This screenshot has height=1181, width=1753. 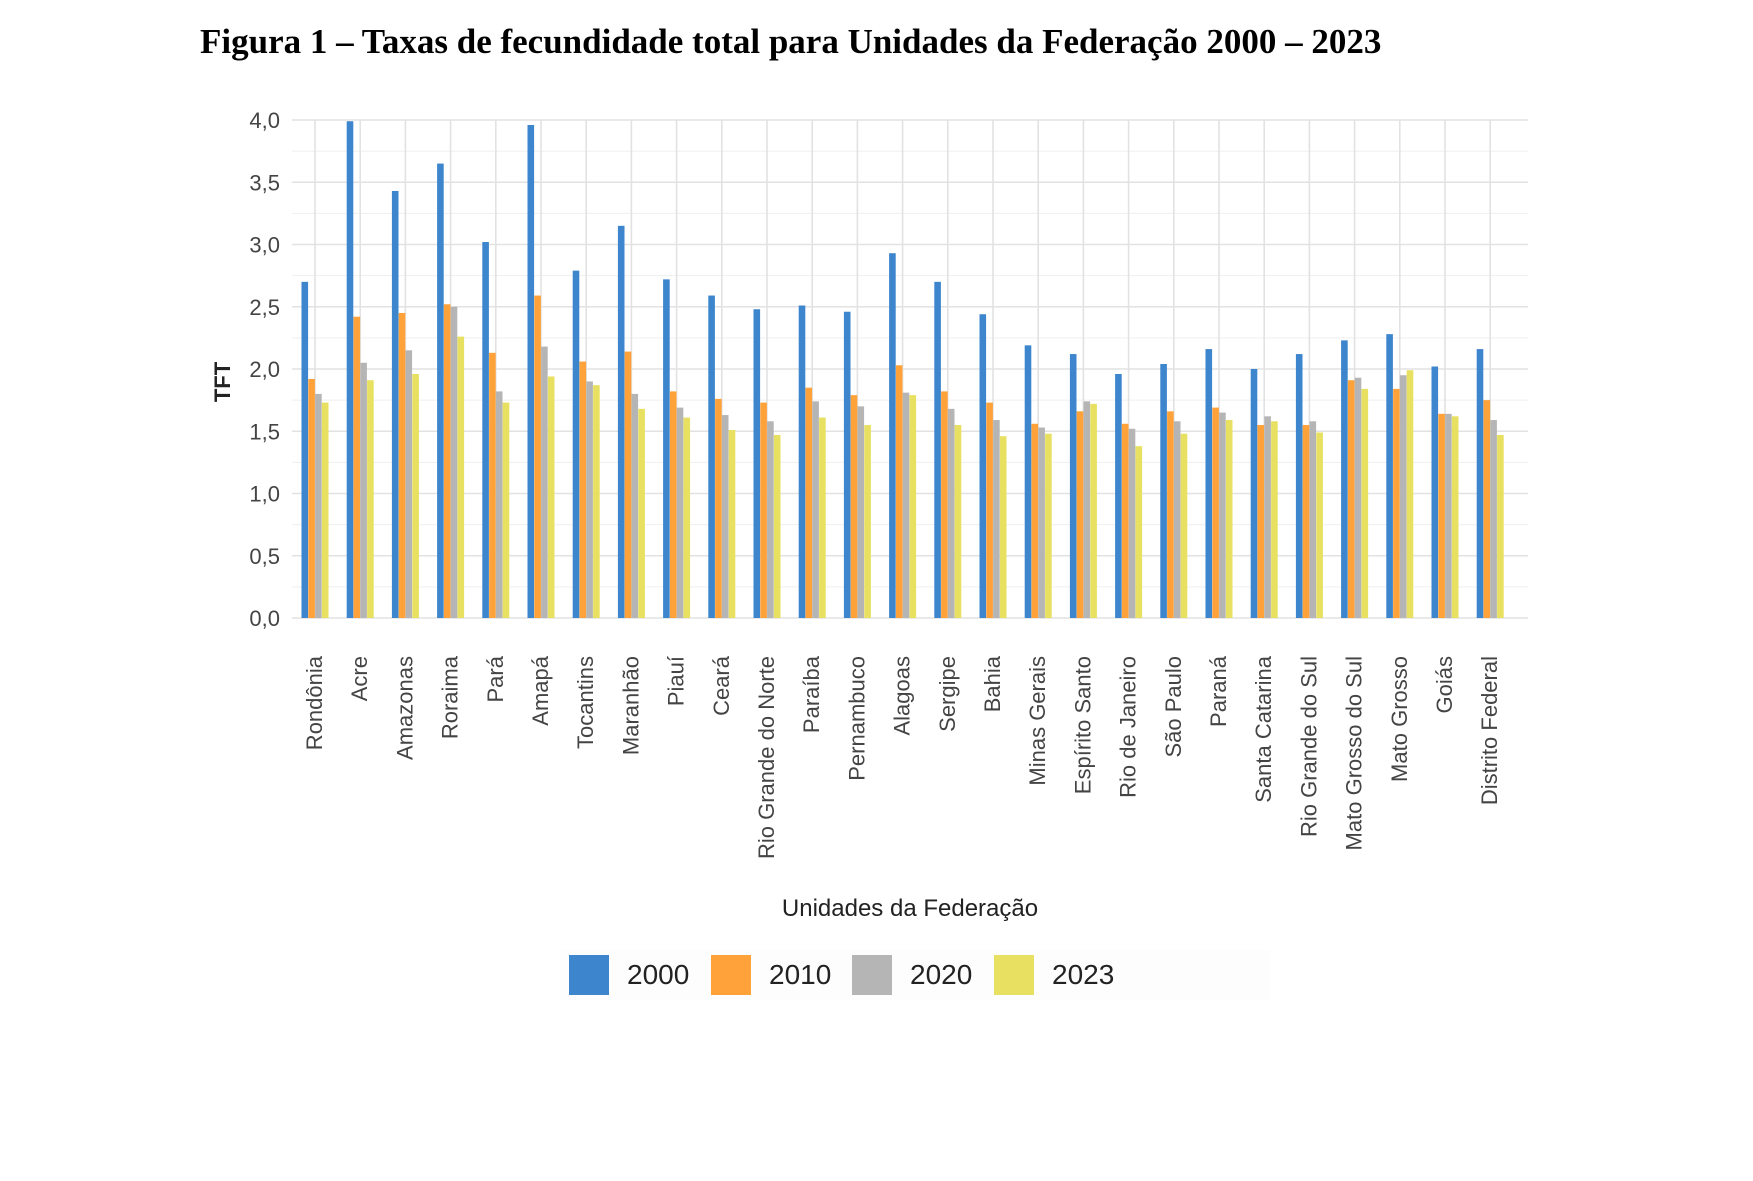 What do you see at coordinates (1399, 719) in the screenshot?
I see `x-tick-label: Mato Grosso` at bounding box center [1399, 719].